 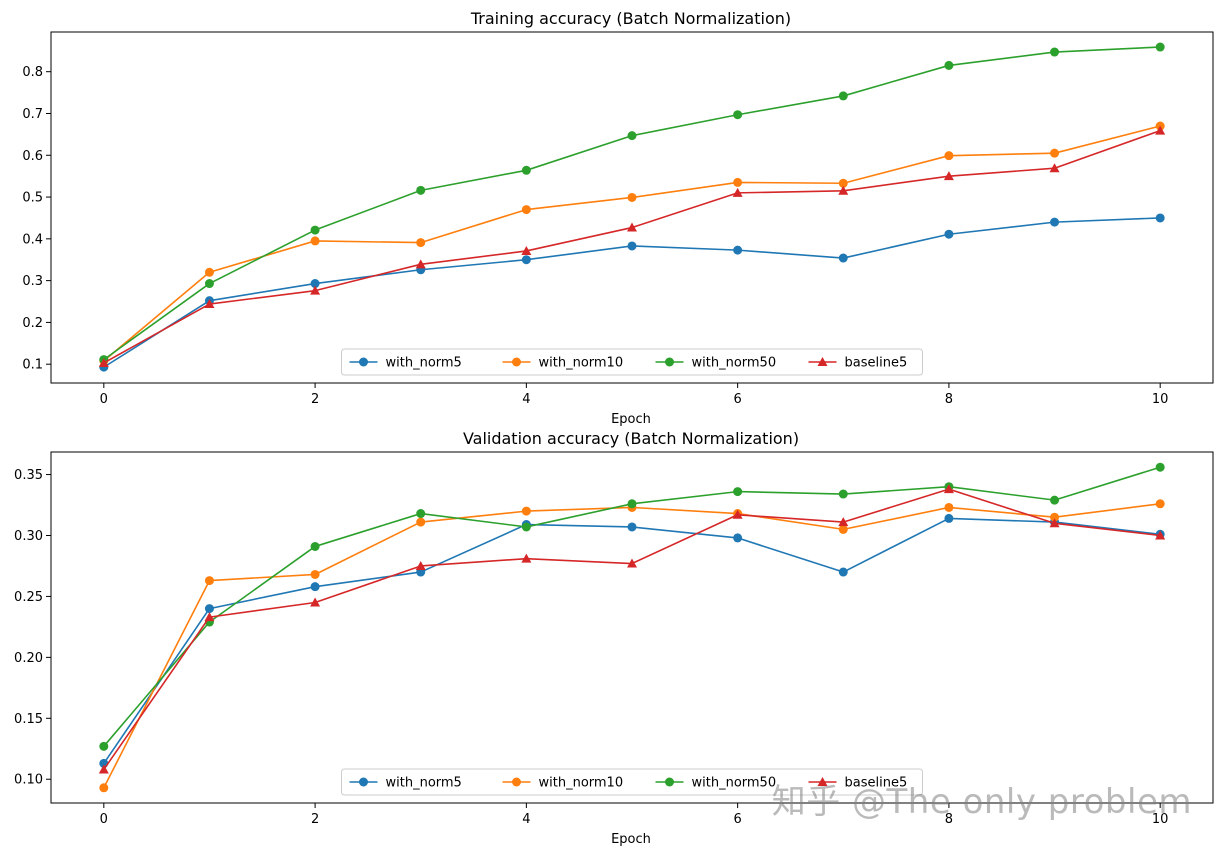 What do you see at coordinates (526, 399) in the screenshot?
I see `training-x-tick-label: 4` at bounding box center [526, 399].